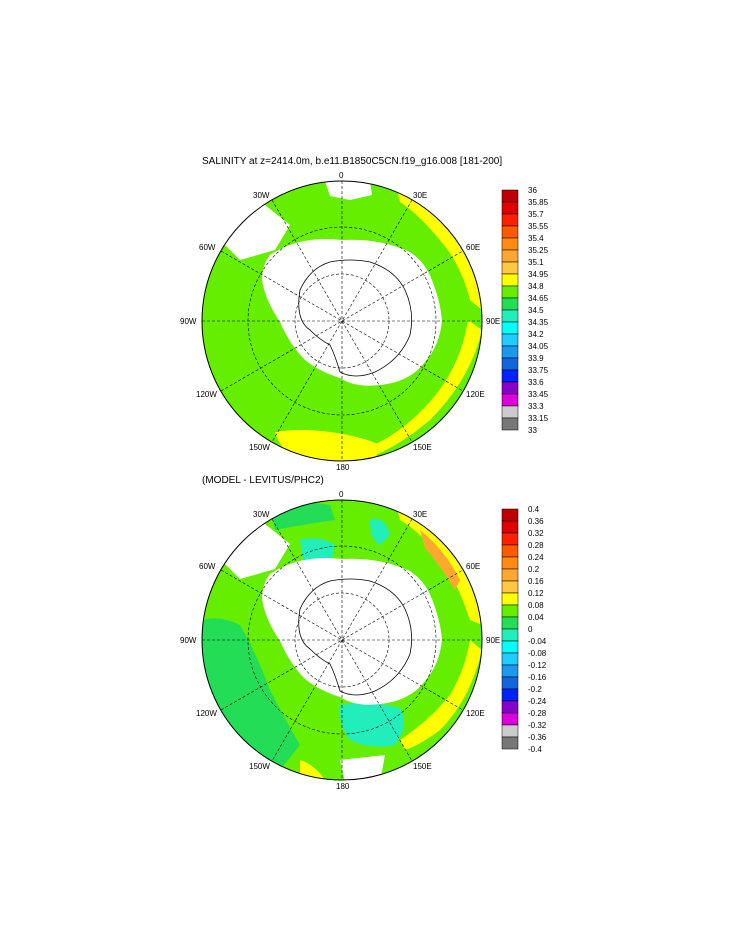 The image size is (733, 945). Describe the element at coordinates (327, 445) in the screenshot. I see `high-salinity-south` at that location.